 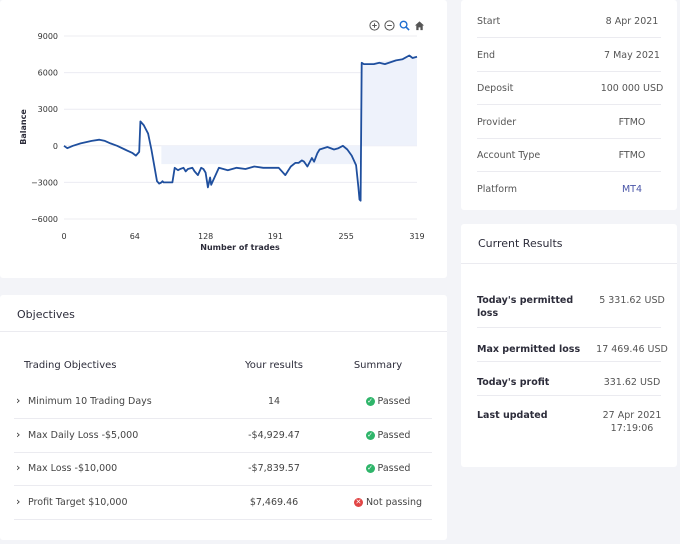 What do you see at coordinates (632, 189) in the screenshot?
I see `platform-link: MT4` at bounding box center [632, 189].